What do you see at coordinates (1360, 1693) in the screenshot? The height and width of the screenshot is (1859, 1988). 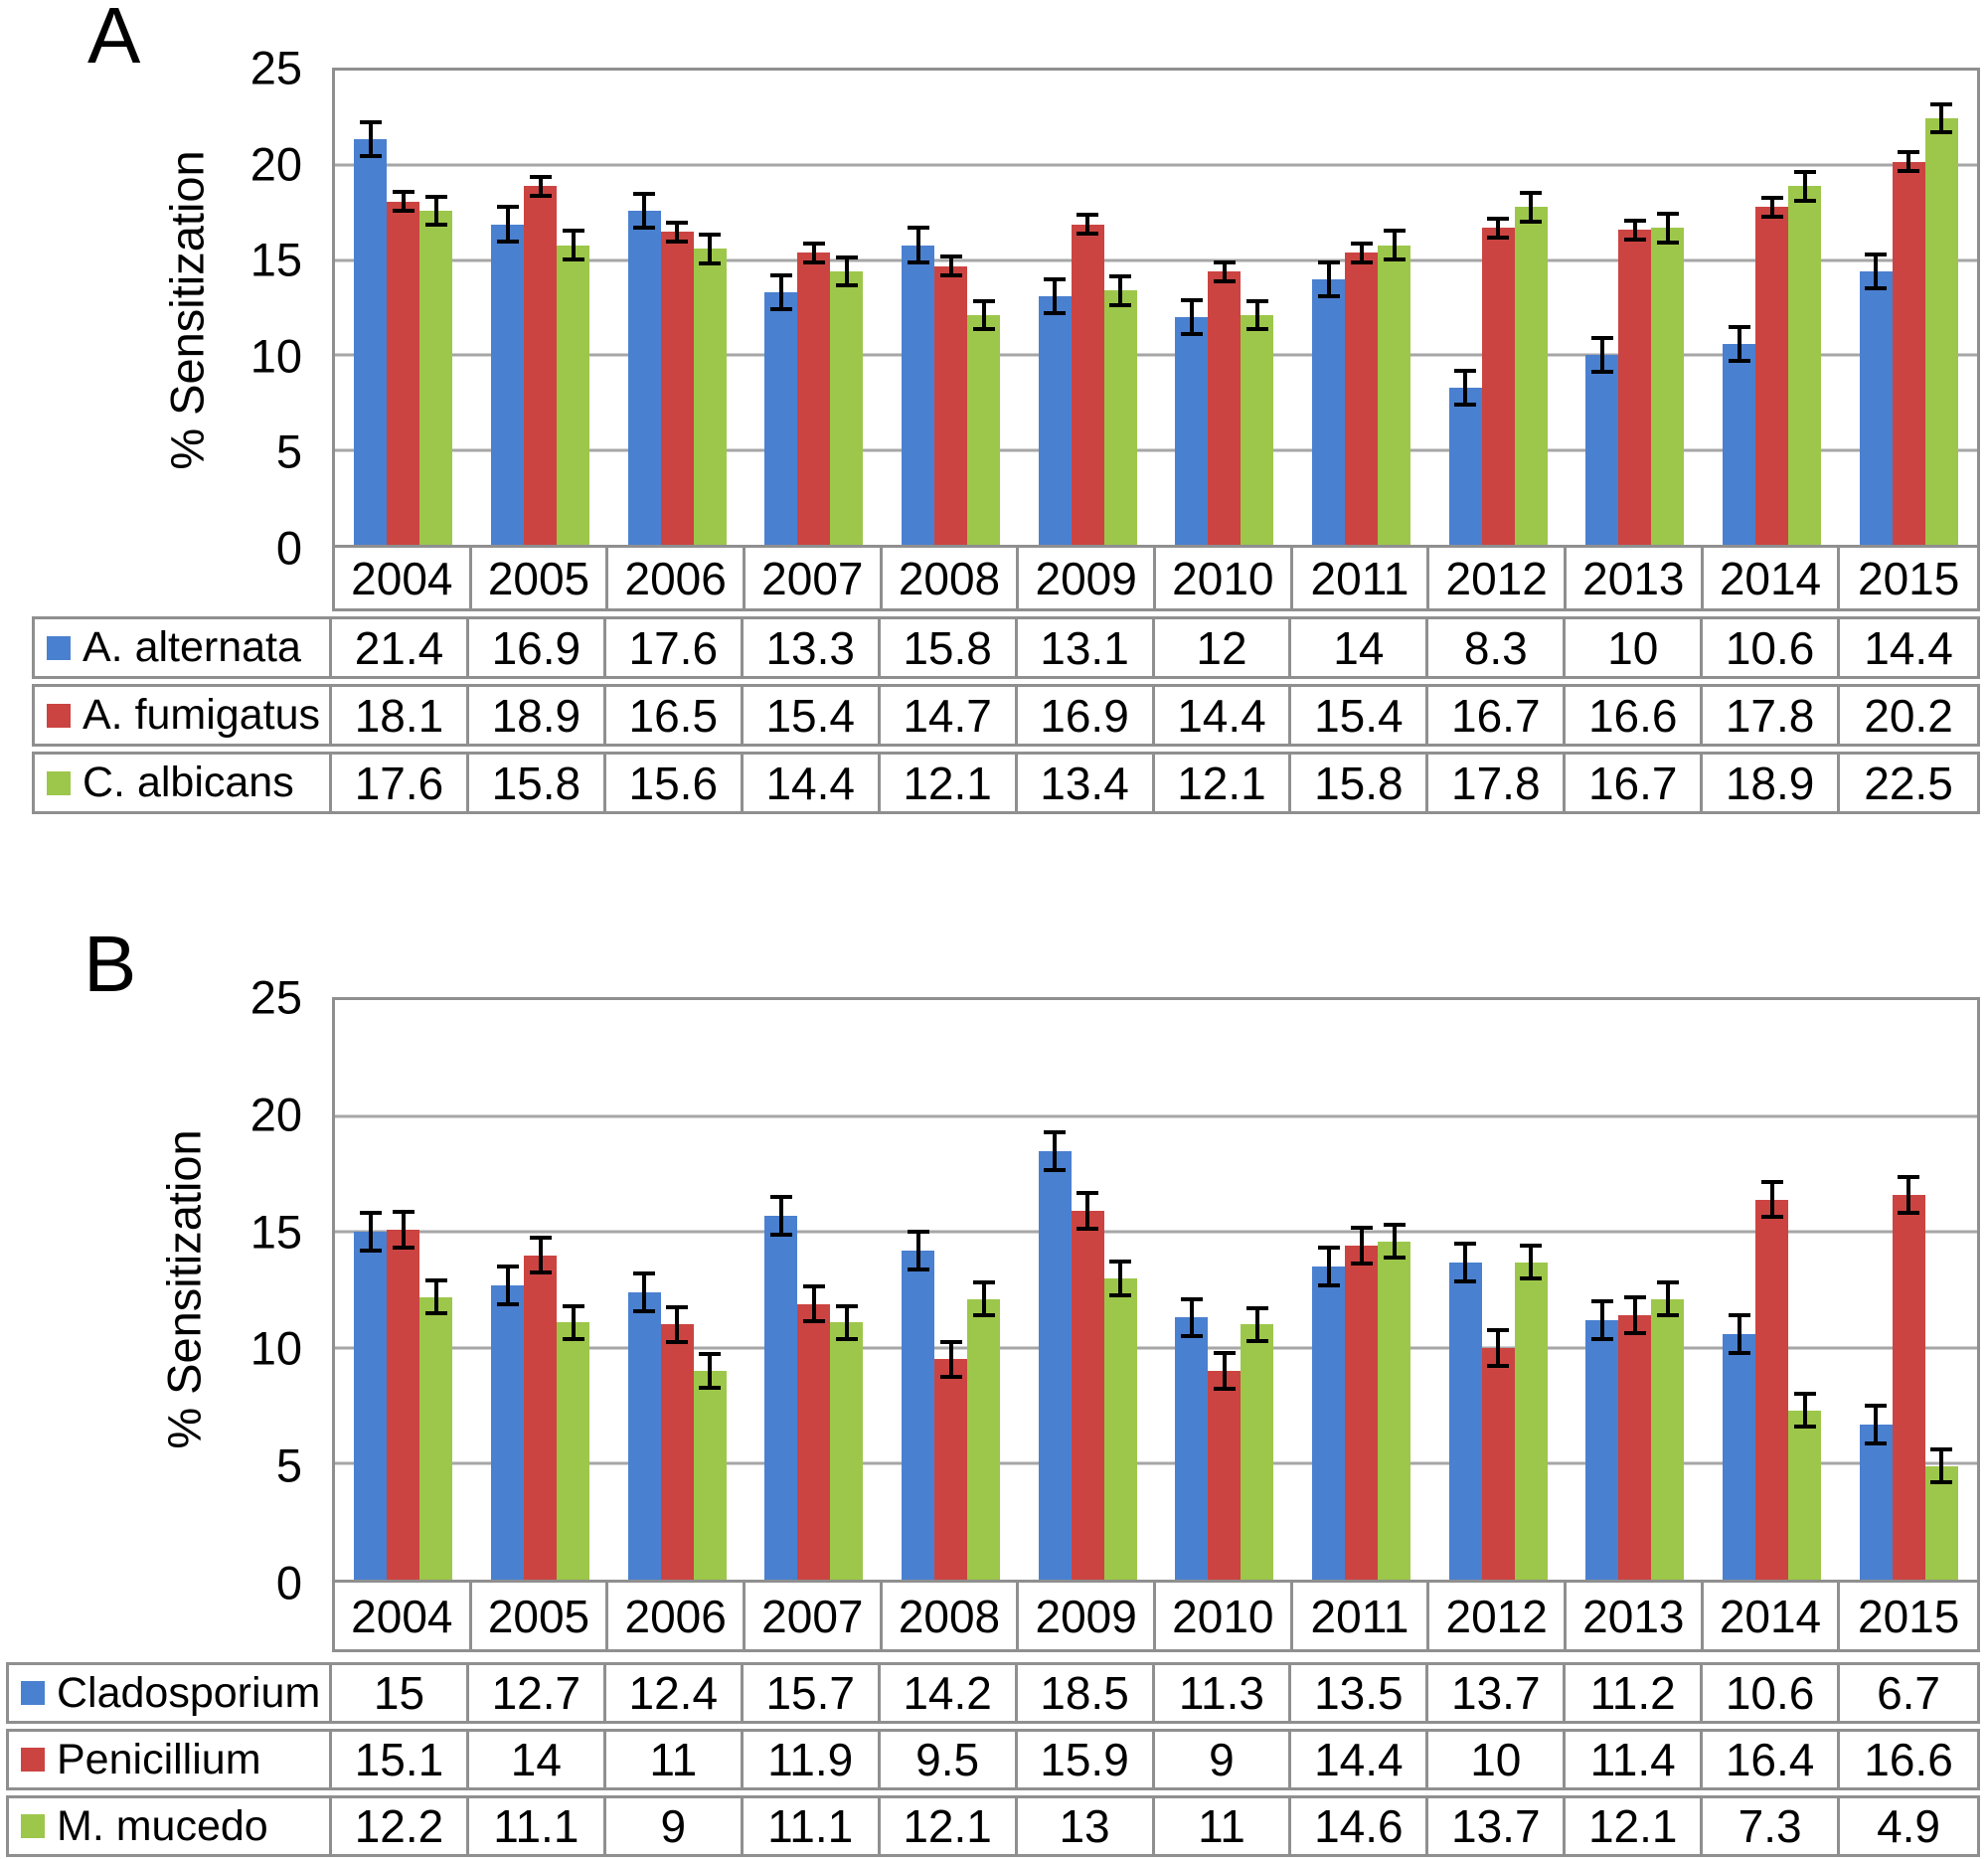 I see `value-cell: 13.5` at bounding box center [1360, 1693].